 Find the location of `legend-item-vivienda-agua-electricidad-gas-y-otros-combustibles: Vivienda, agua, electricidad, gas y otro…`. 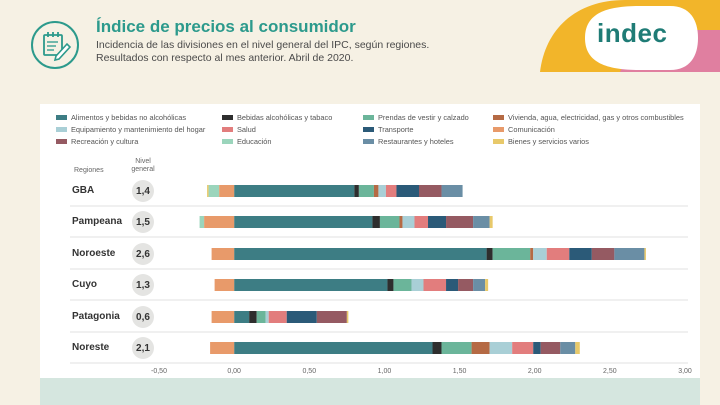

legend-item-vivienda-agua-electricidad-gas-y-otros-combustibles: Vivienda, agua, electricidad, gas y otro… is located at coordinates (588, 117).